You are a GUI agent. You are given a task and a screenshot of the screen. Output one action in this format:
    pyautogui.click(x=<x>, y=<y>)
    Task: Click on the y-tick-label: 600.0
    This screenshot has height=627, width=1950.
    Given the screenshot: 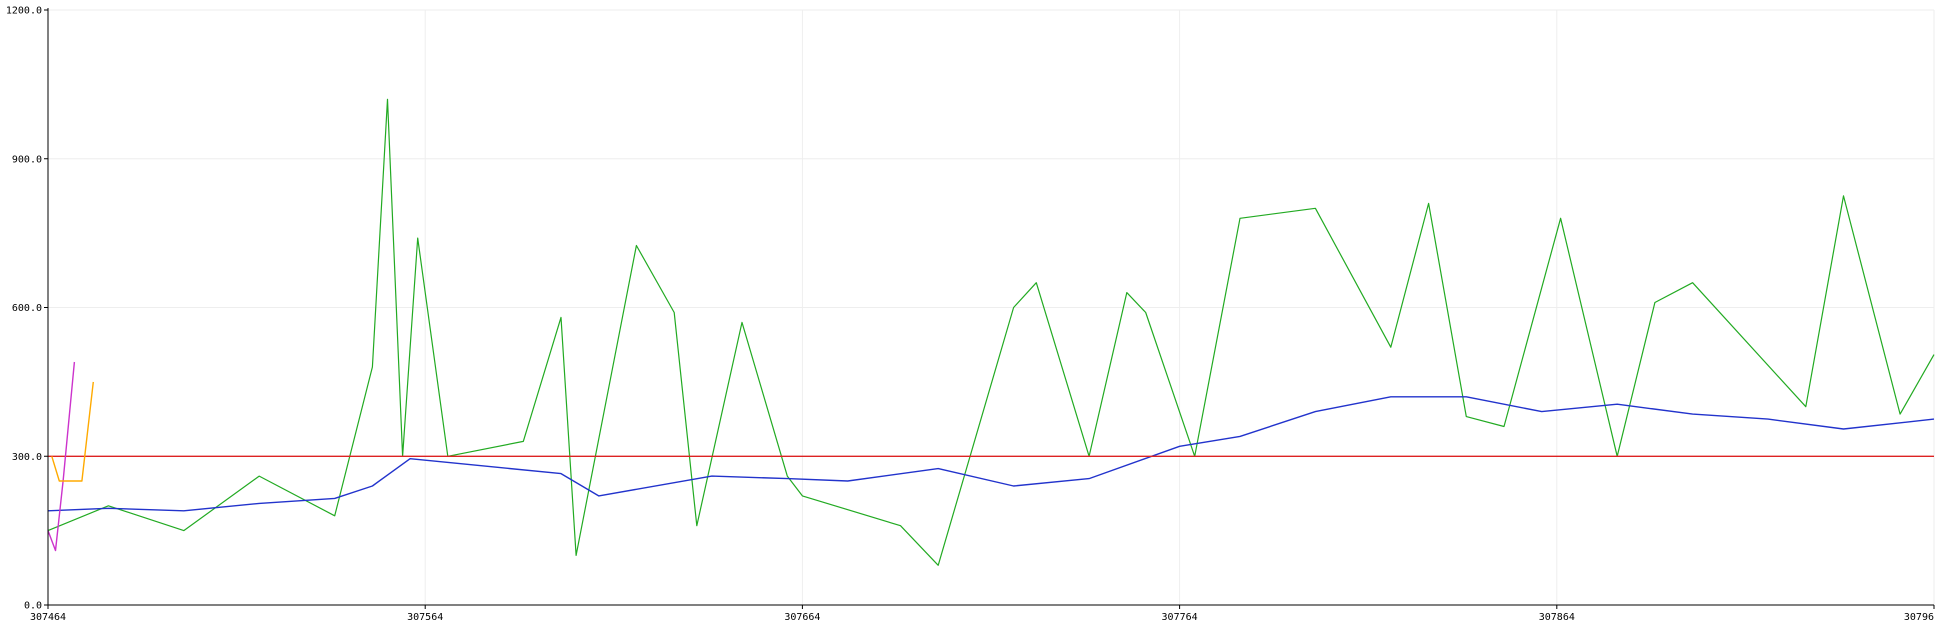 What is the action you would take?
    pyautogui.click(x=27, y=308)
    